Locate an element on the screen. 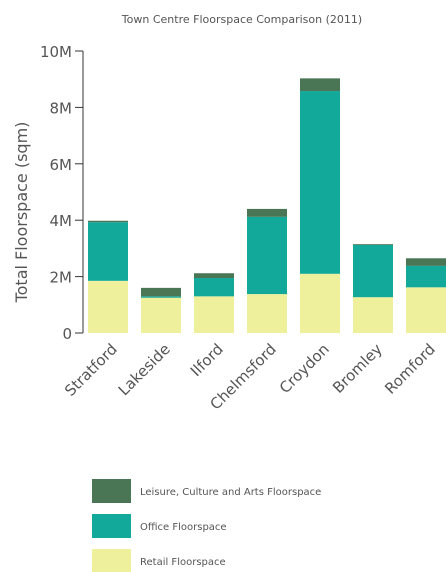 The image size is (446, 572). y-tick-label: 8M is located at coordinates (61, 108).